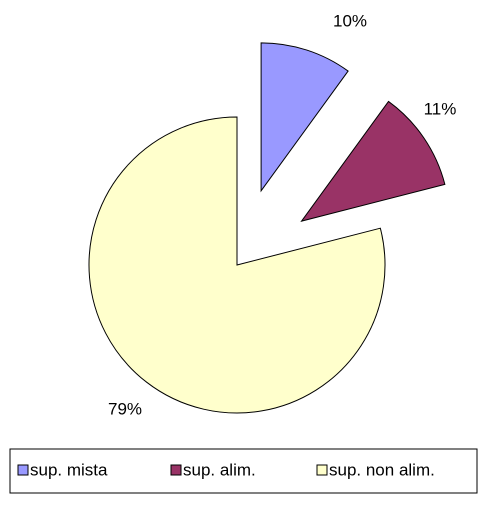 The height and width of the screenshot is (509, 483). What do you see at coordinates (350, 20) in the screenshot?
I see `data-label: 10%` at bounding box center [350, 20].